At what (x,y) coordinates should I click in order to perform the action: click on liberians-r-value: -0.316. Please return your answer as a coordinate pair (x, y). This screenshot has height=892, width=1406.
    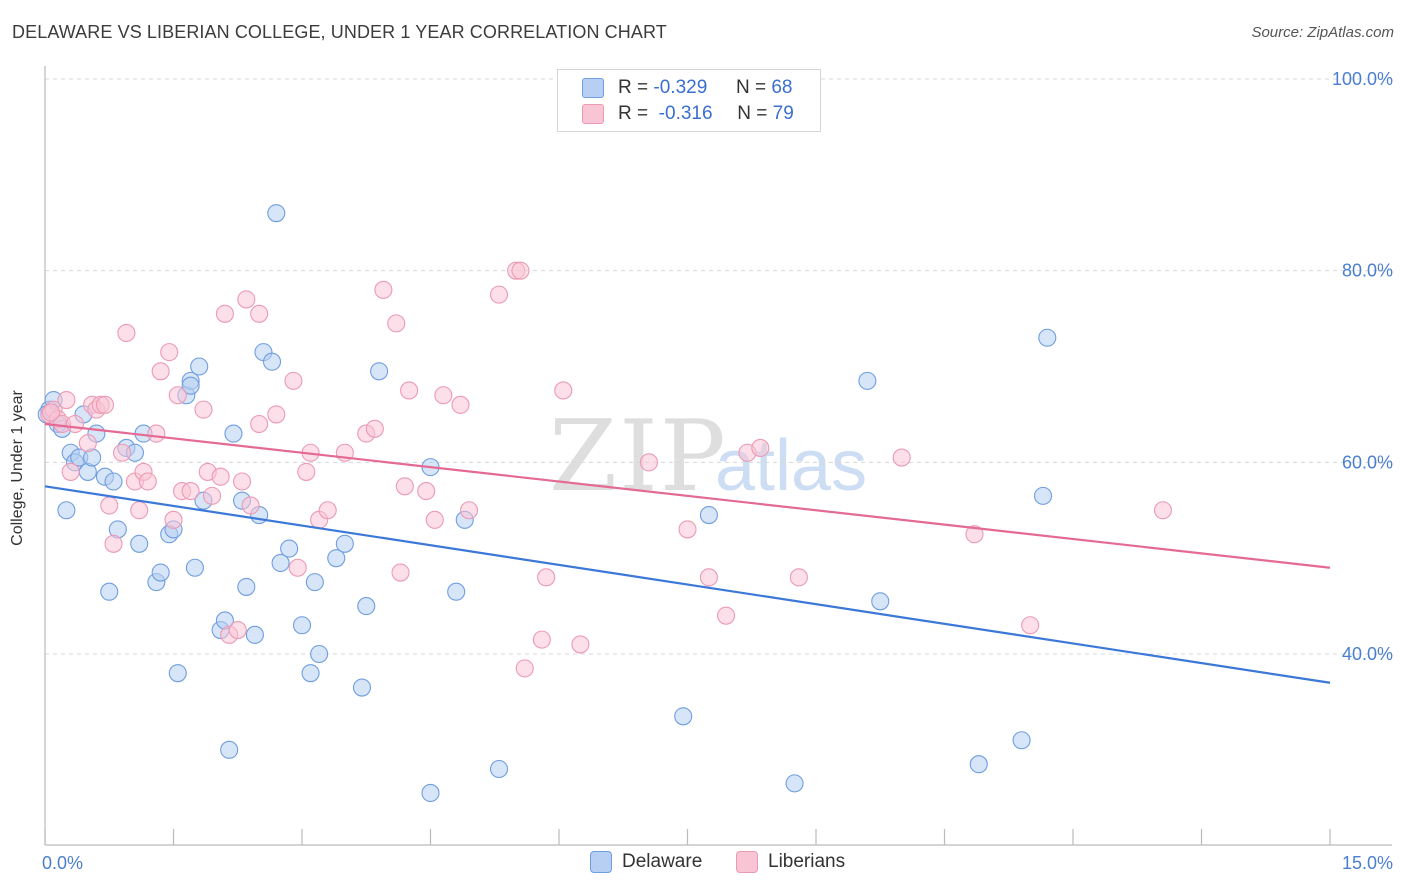
    Looking at the image, I should click on (685, 113).